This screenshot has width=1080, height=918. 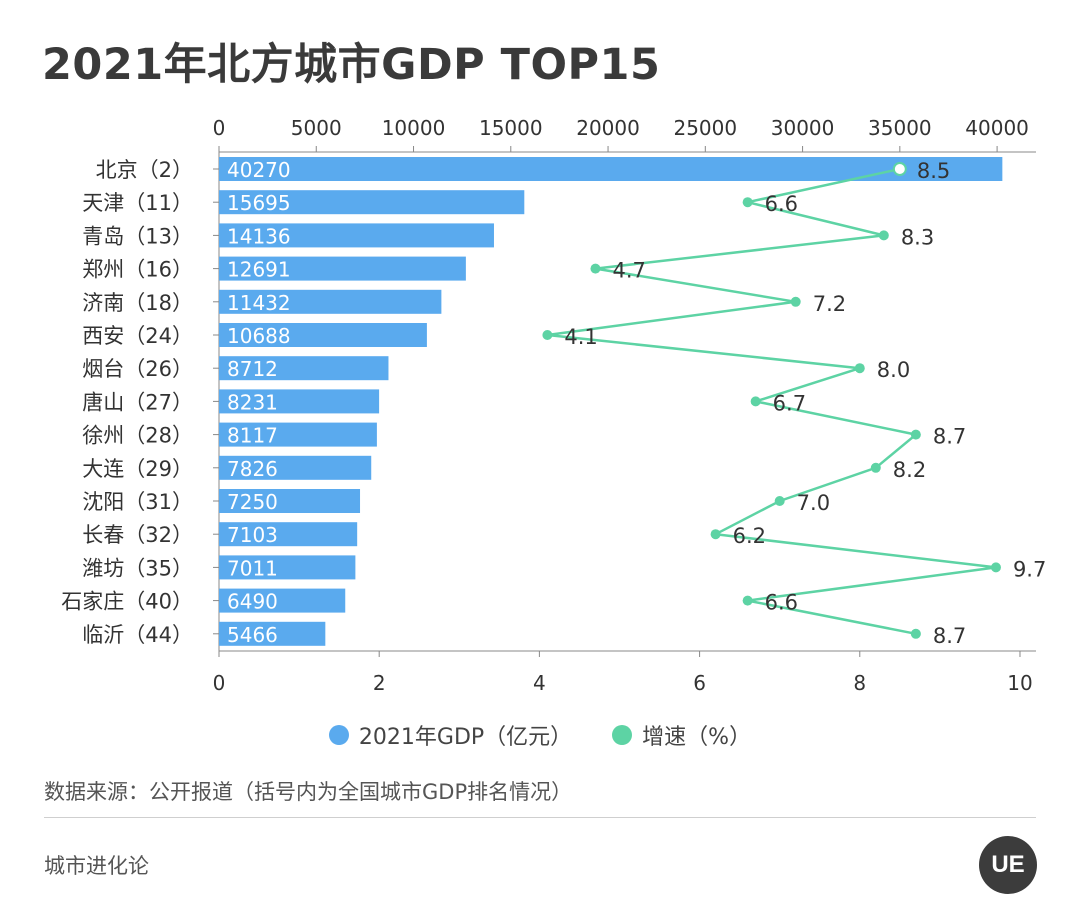 I want to click on category-label: 长春（32）, so click(x=137, y=535).